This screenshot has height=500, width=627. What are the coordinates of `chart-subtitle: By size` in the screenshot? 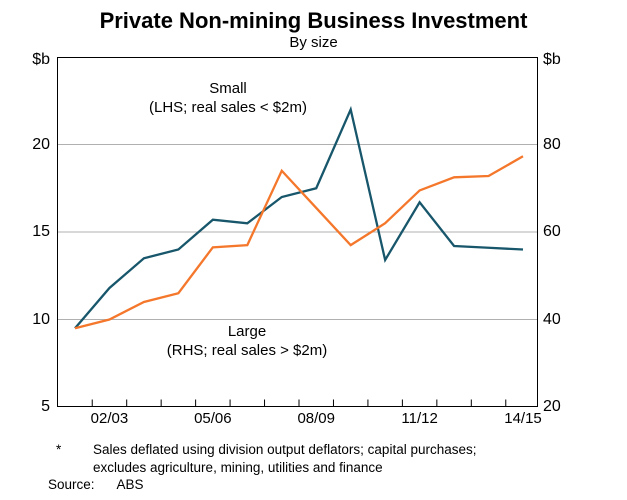 It's located at (313, 42).